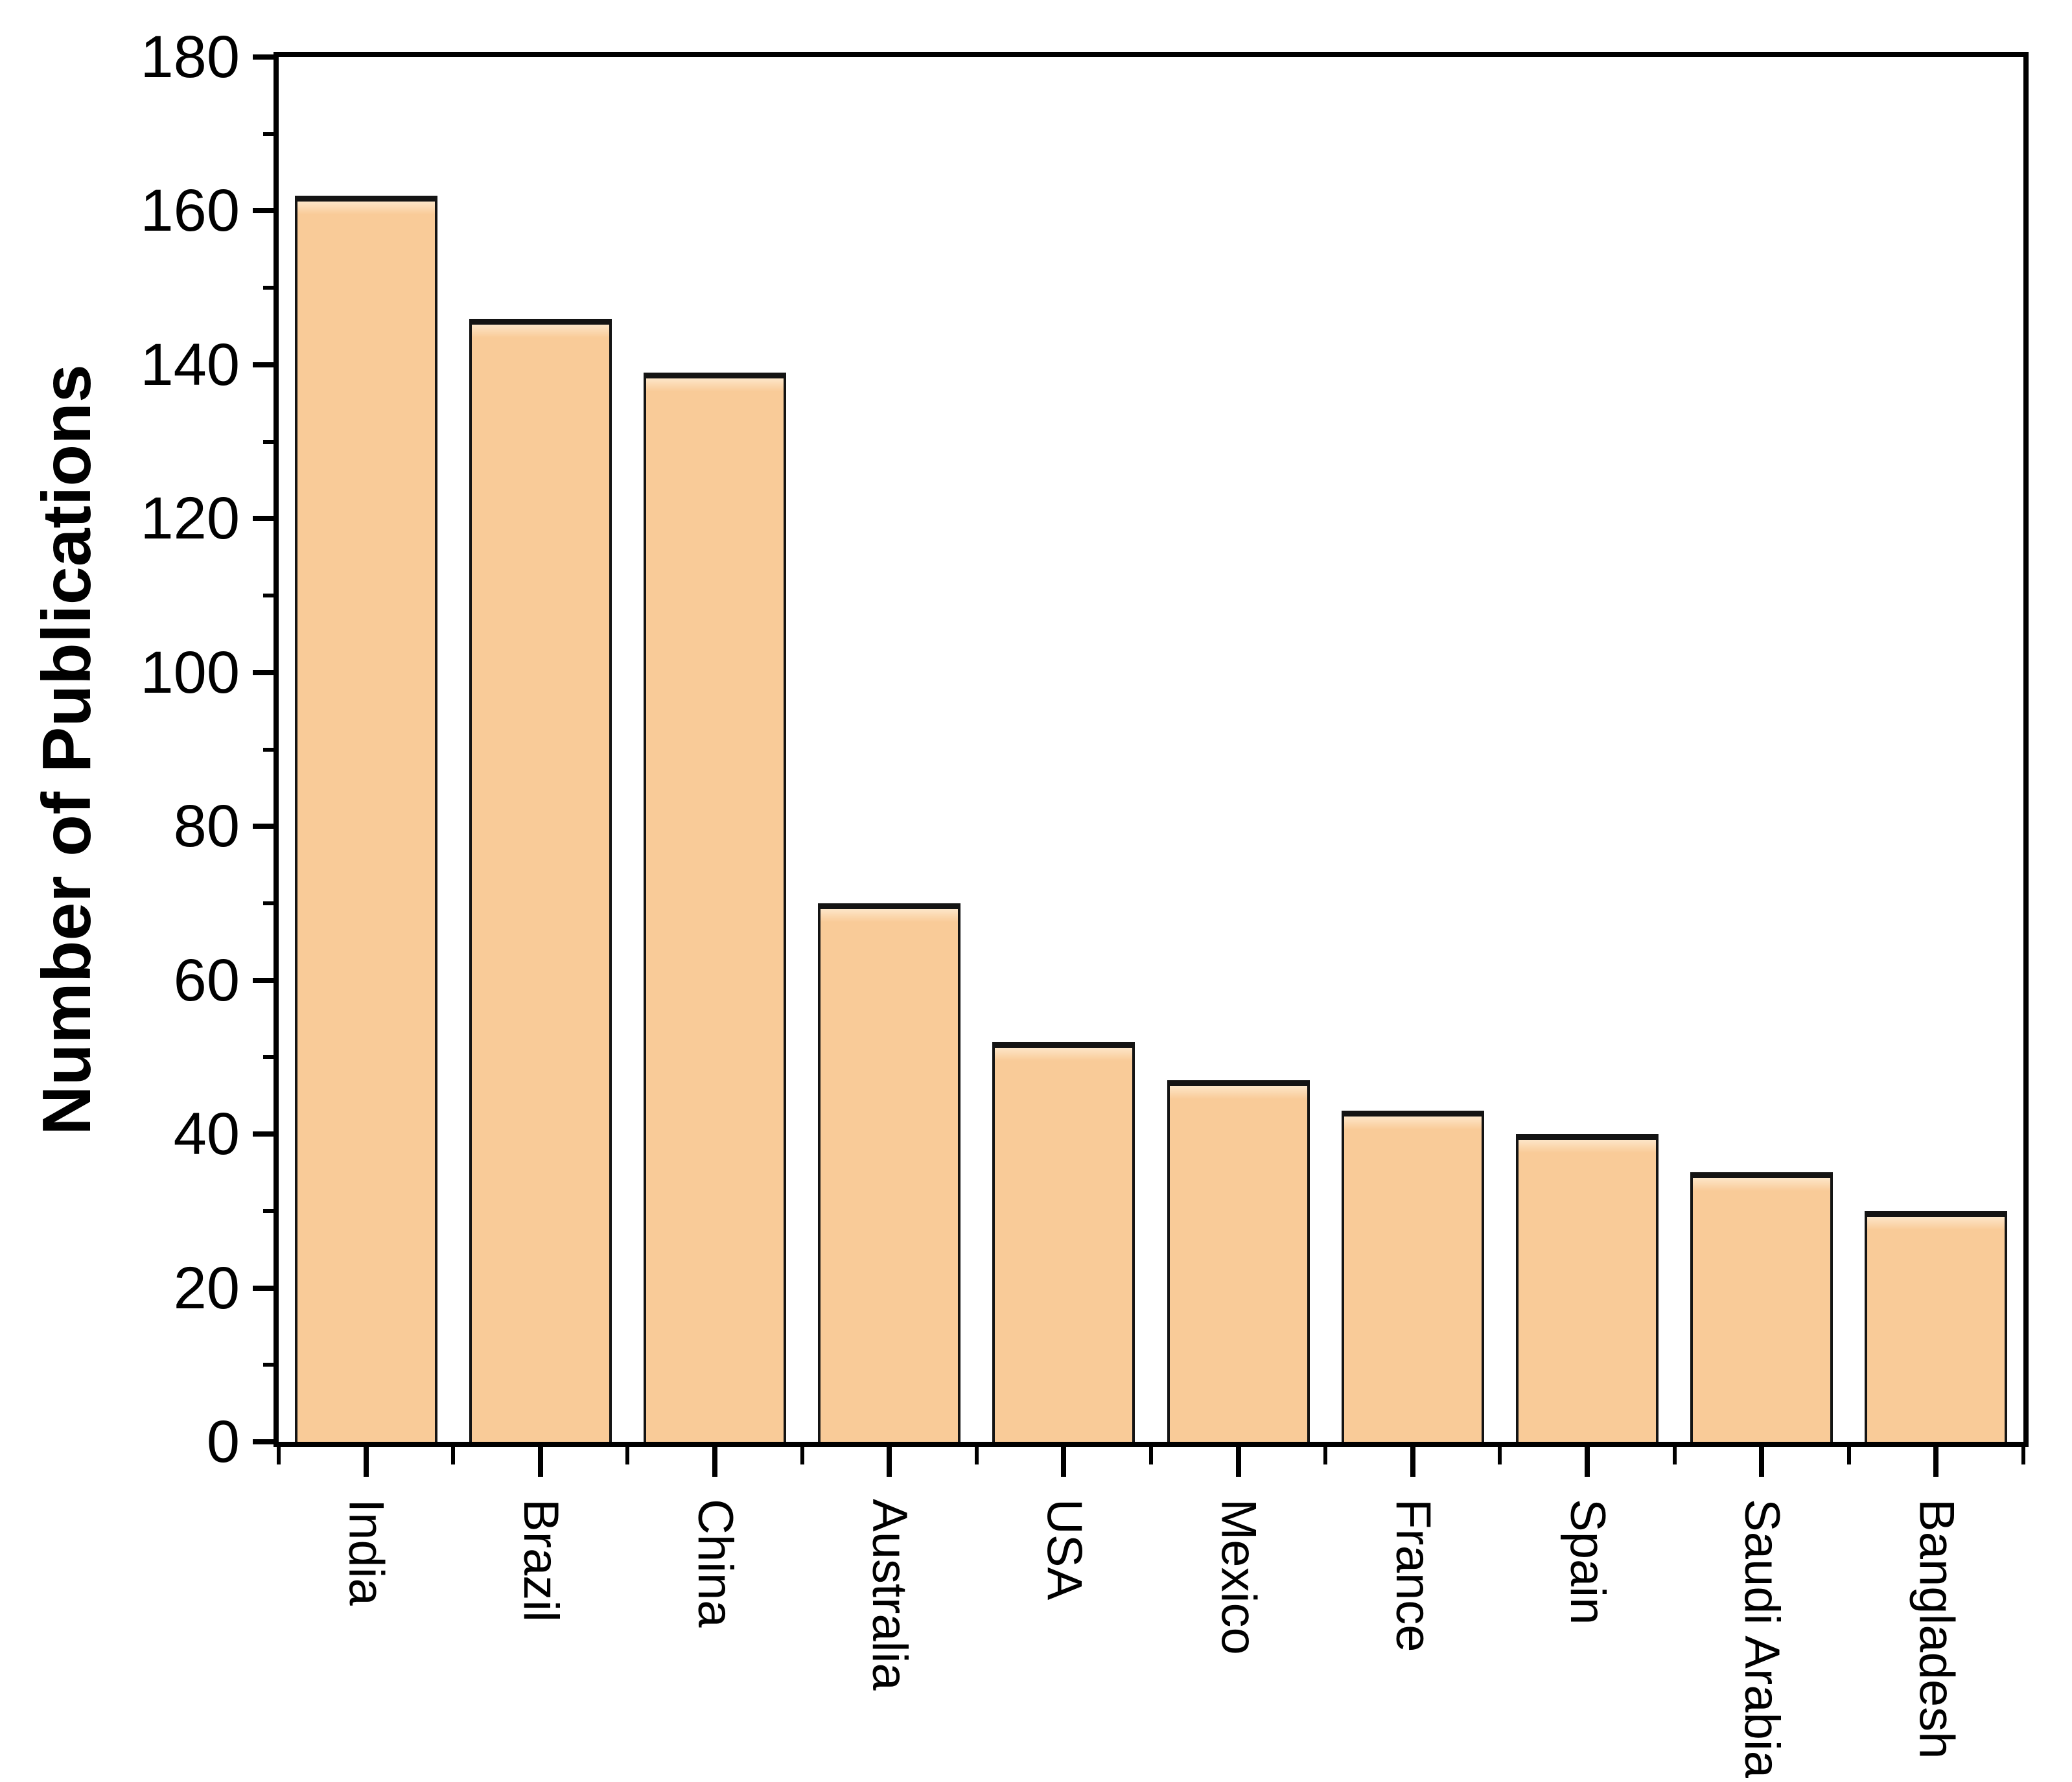 The image size is (2072, 1782). Describe the element at coordinates (223, 1442) in the screenshot. I see `y-tick-label: 0` at that location.